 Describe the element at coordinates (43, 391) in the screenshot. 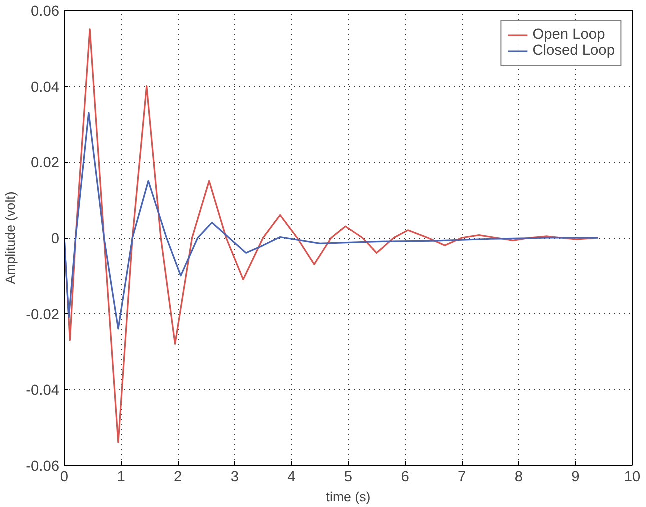

I see `y-tick-label: -0.04` at that location.